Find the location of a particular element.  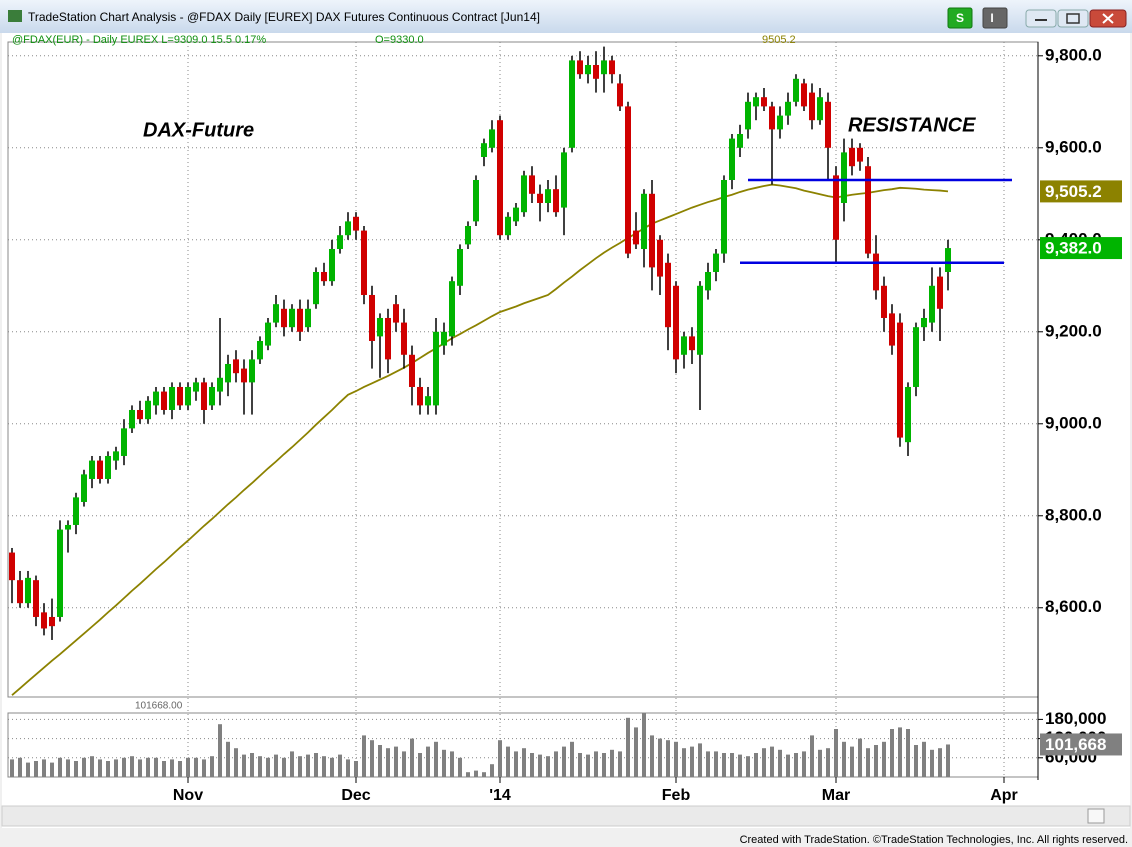

y-tick-label: 8,800.0 is located at coordinates (1073, 514).